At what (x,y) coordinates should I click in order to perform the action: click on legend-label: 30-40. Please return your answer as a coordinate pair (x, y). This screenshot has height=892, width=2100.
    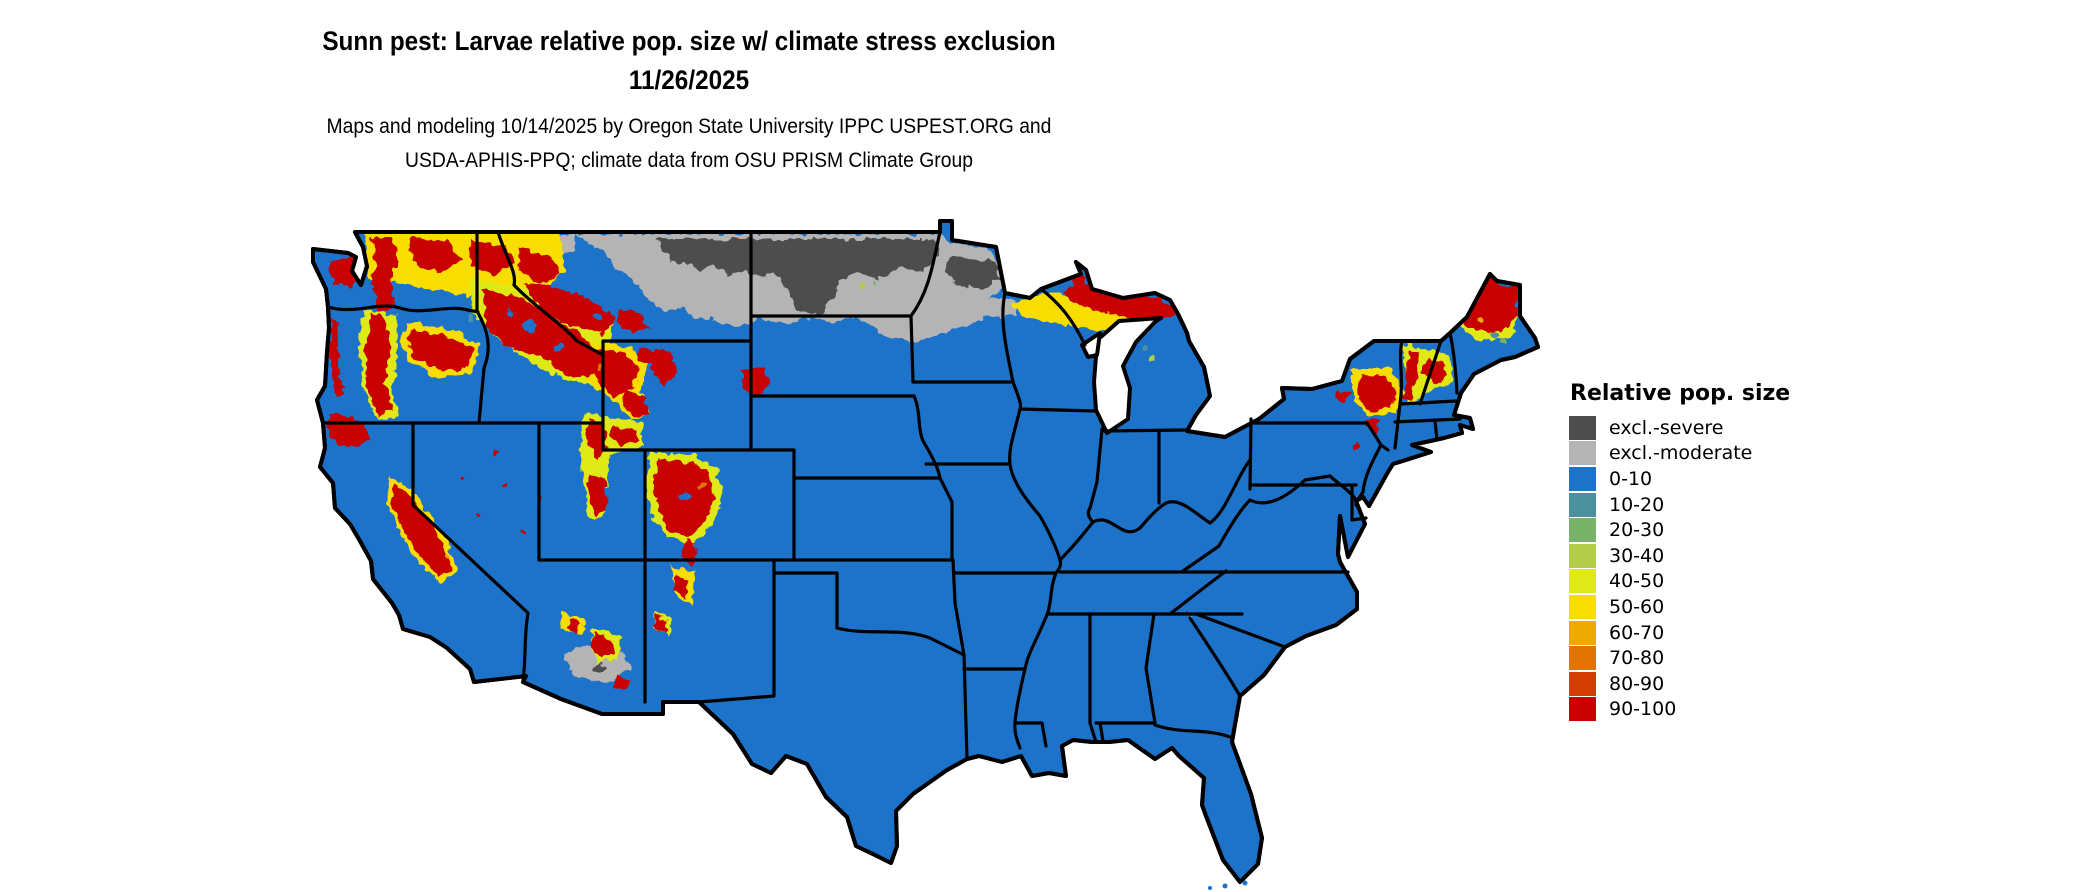
    Looking at the image, I should click on (1637, 555).